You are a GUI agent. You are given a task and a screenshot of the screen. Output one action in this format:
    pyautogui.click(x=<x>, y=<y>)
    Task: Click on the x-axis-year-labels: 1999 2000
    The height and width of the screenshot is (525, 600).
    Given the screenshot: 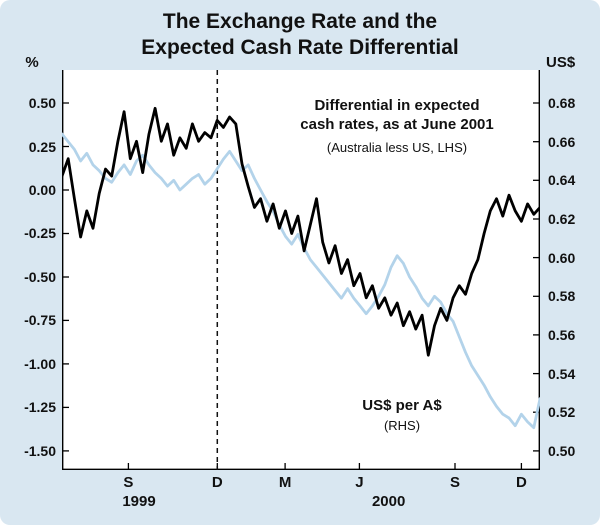 What is the action you would take?
    pyautogui.click(x=301, y=501)
    